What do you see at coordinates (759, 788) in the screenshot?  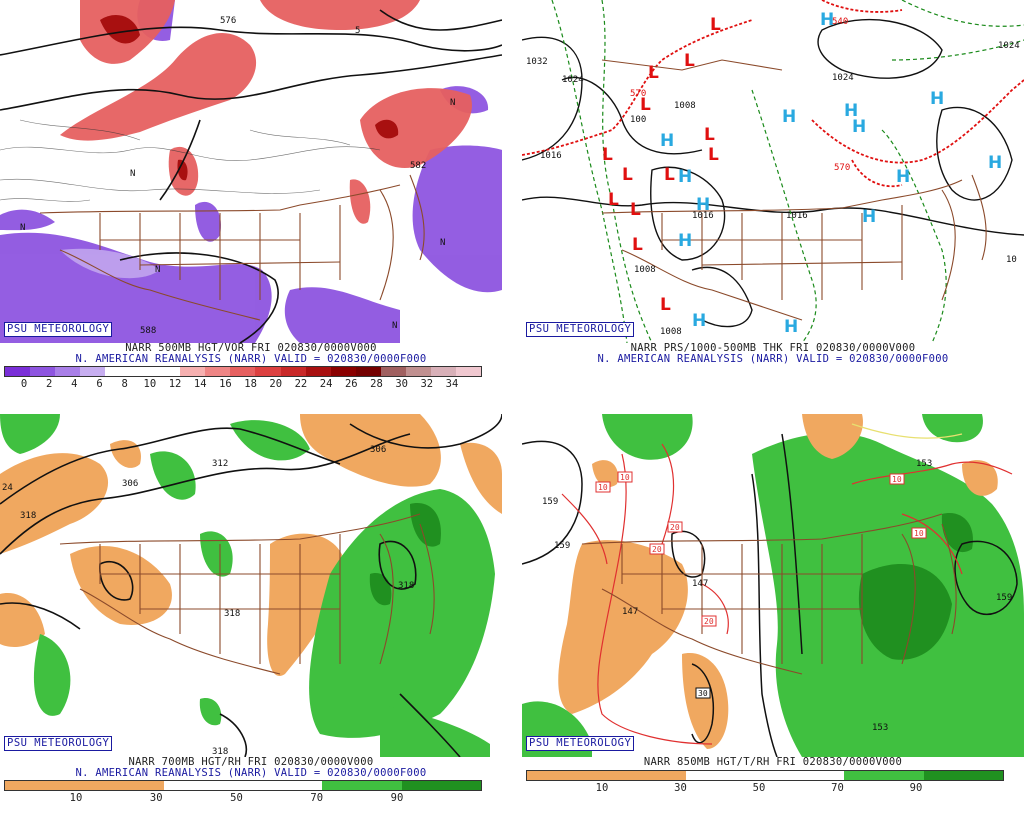 I see `colorbar-tick-label: 50` at bounding box center [759, 788].